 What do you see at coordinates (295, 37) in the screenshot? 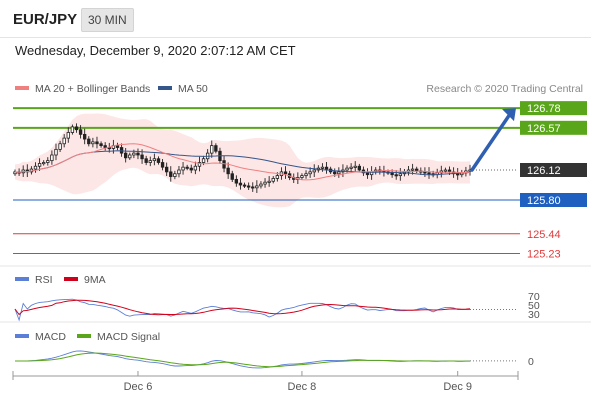
I see `header-divider` at bounding box center [295, 37].